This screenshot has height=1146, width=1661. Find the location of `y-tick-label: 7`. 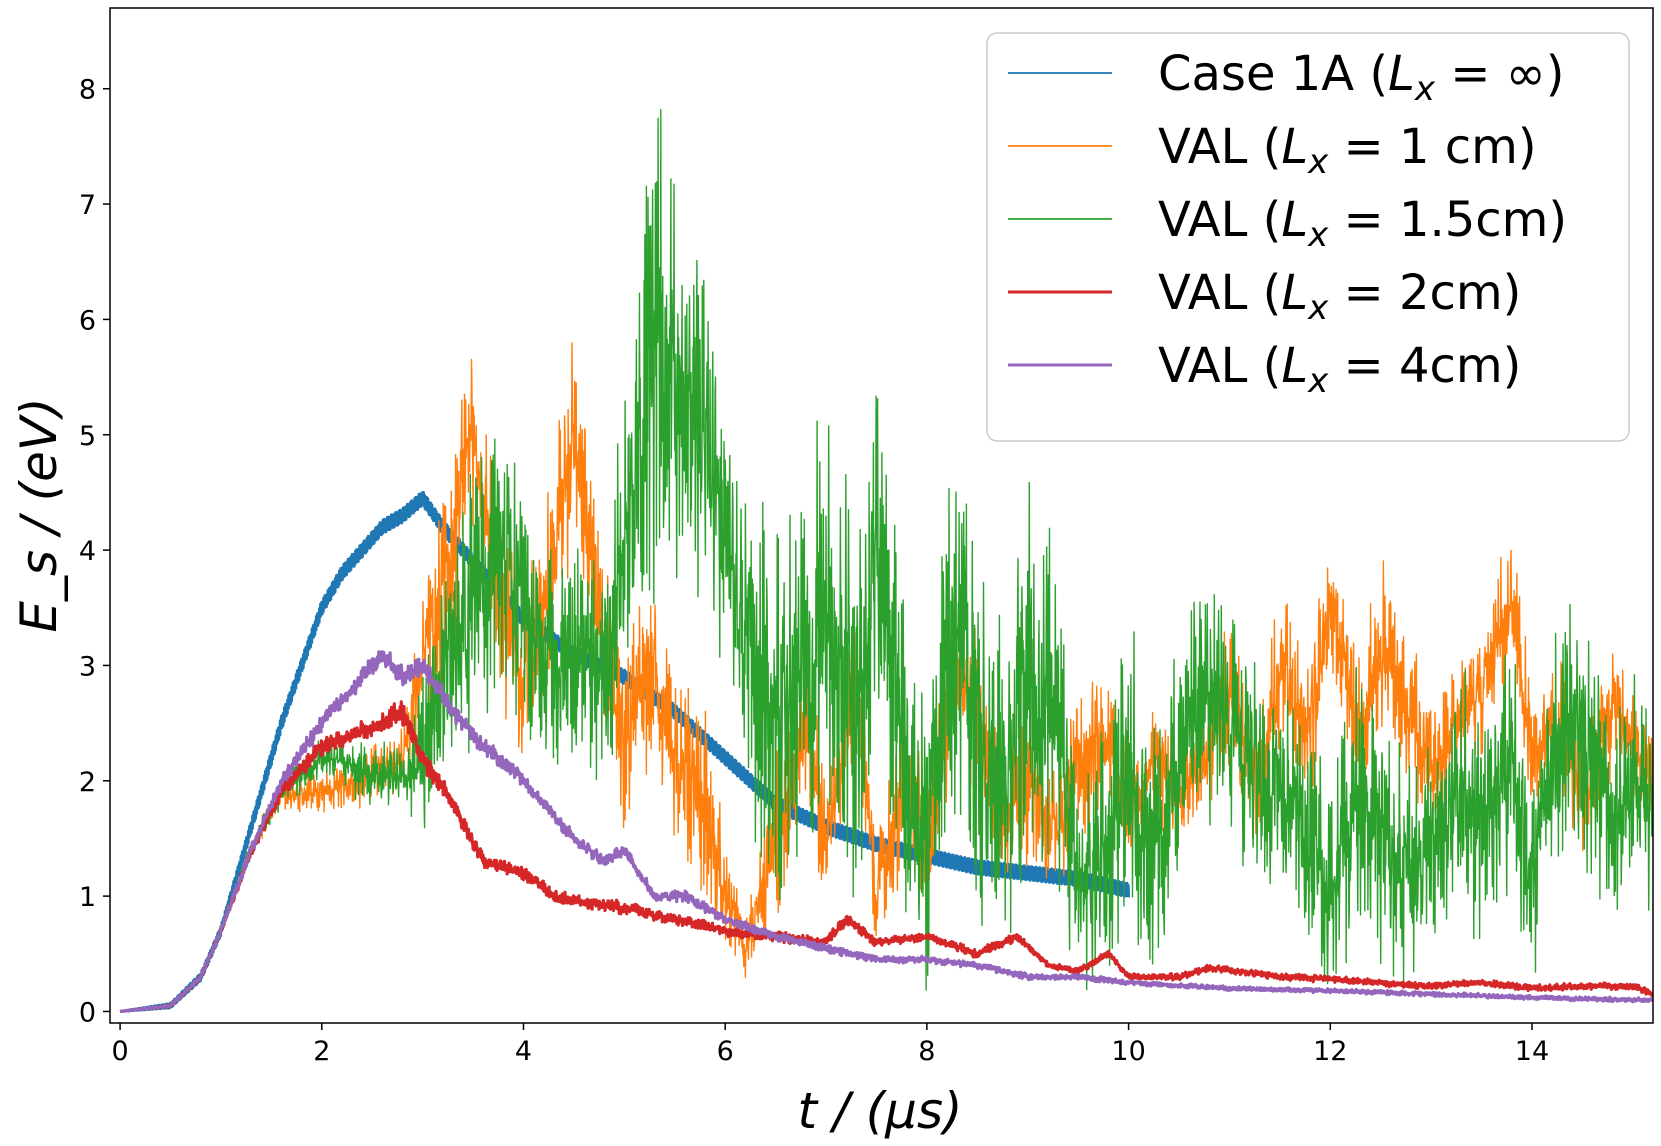

y-tick-label: 7 is located at coordinates (87, 205).